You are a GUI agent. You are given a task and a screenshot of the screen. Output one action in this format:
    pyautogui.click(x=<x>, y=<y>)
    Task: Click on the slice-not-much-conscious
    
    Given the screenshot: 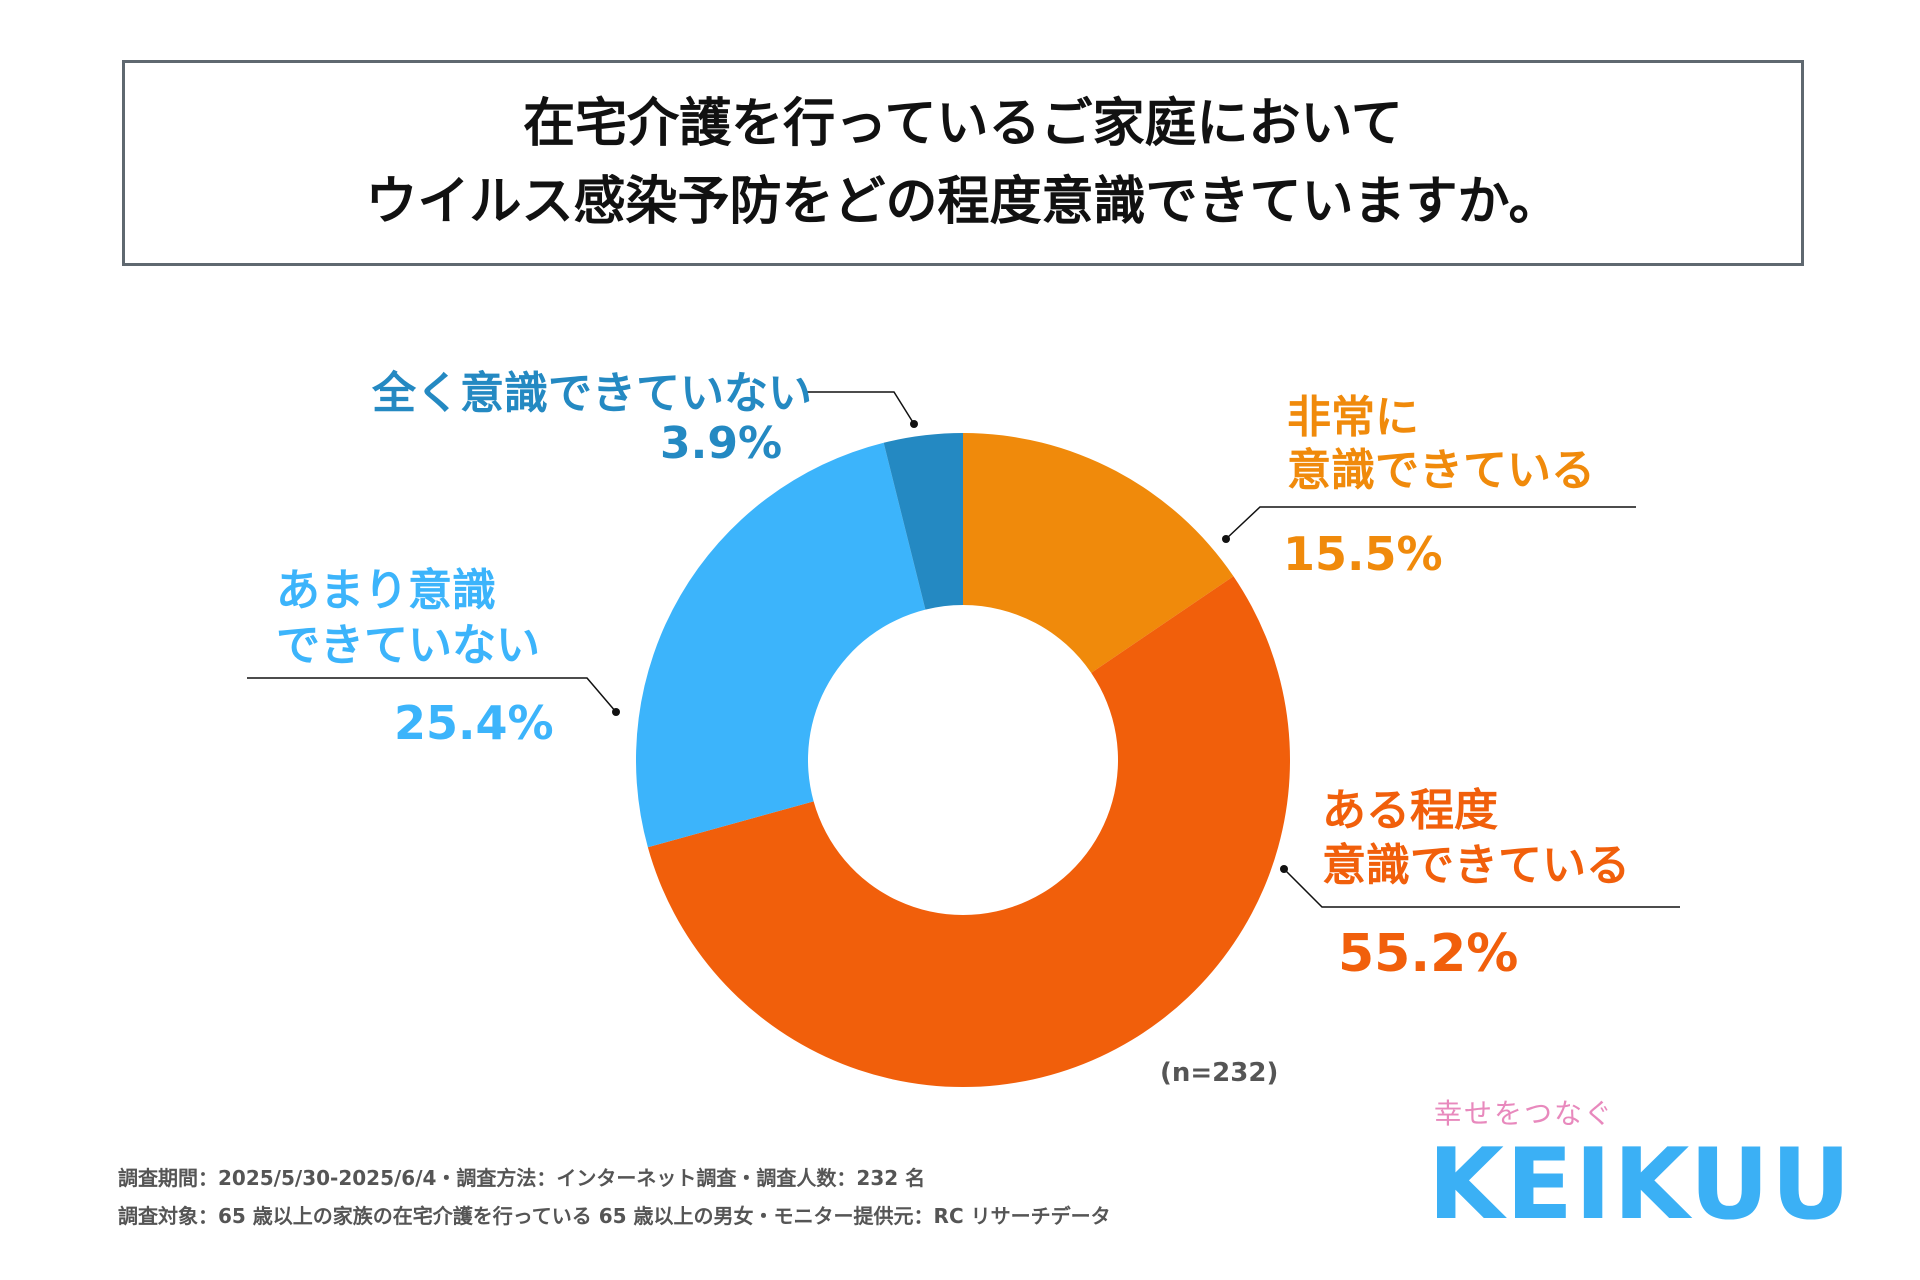 What is the action you would take?
    pyautogui.click(x=781, y=645)
    